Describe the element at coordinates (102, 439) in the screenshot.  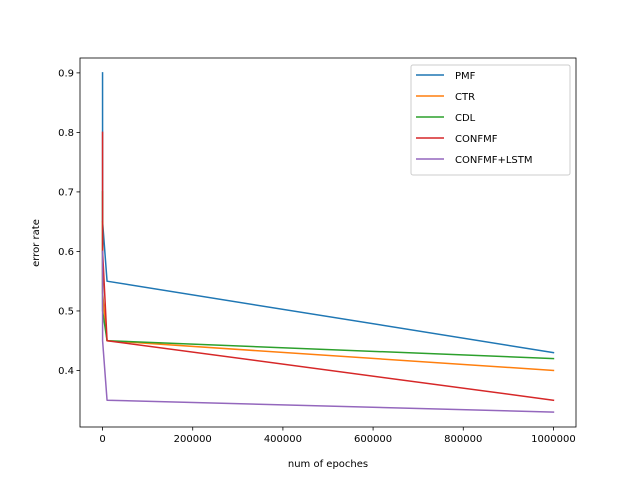
I see `x-tick-label: 0` at that location.